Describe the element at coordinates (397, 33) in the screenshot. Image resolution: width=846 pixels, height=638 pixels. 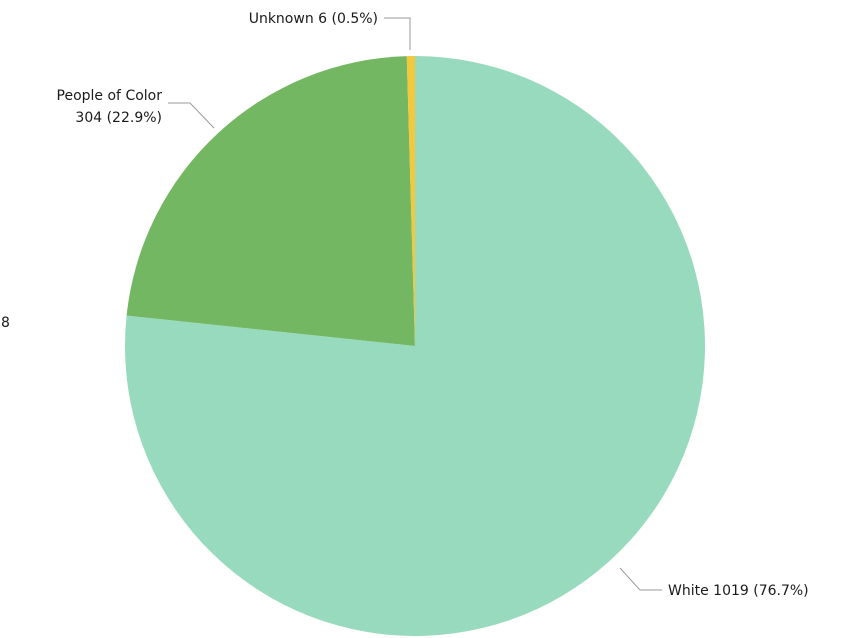
I see `leader-line-unknown` at that location.